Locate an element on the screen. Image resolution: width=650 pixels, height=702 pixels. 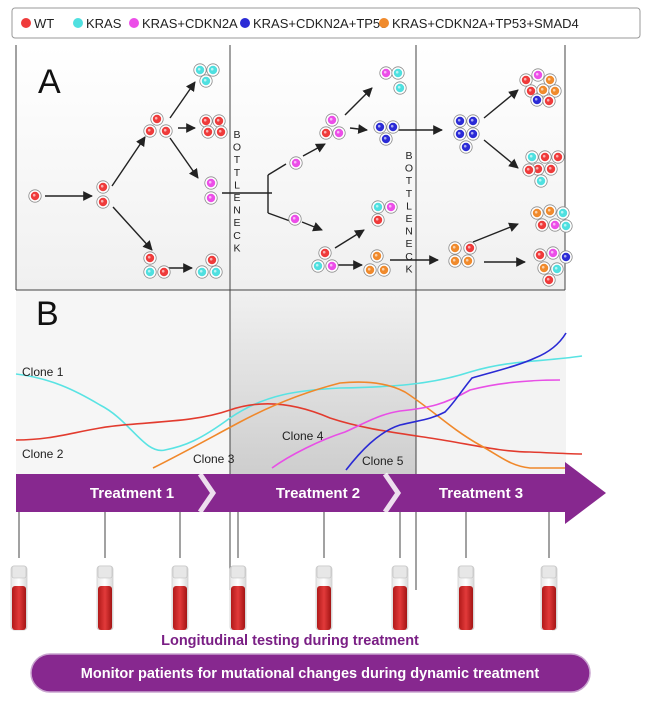
bottleneck-letter: C is located at coordinates (409, 257).